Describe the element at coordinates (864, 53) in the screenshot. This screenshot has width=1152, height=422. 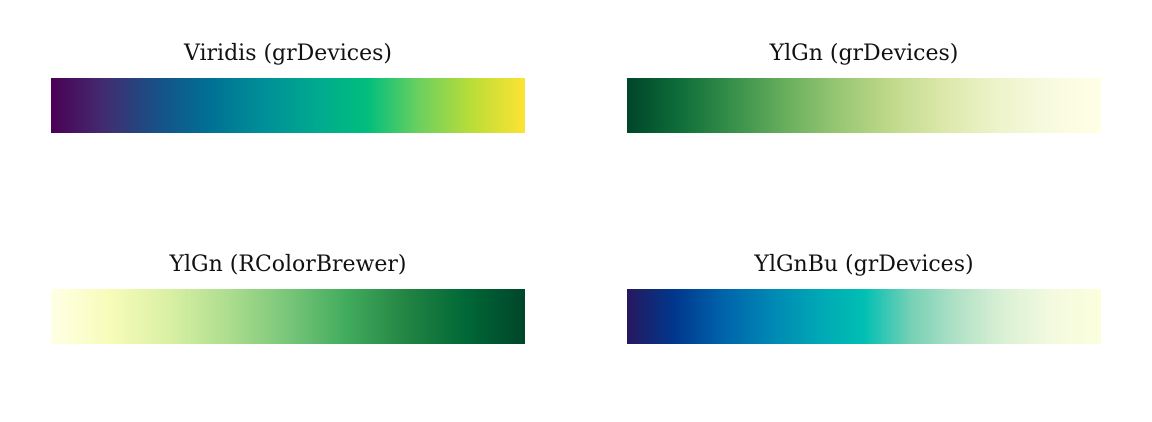
I see `colorbar-title: YlGn (grDevices)` at that location.